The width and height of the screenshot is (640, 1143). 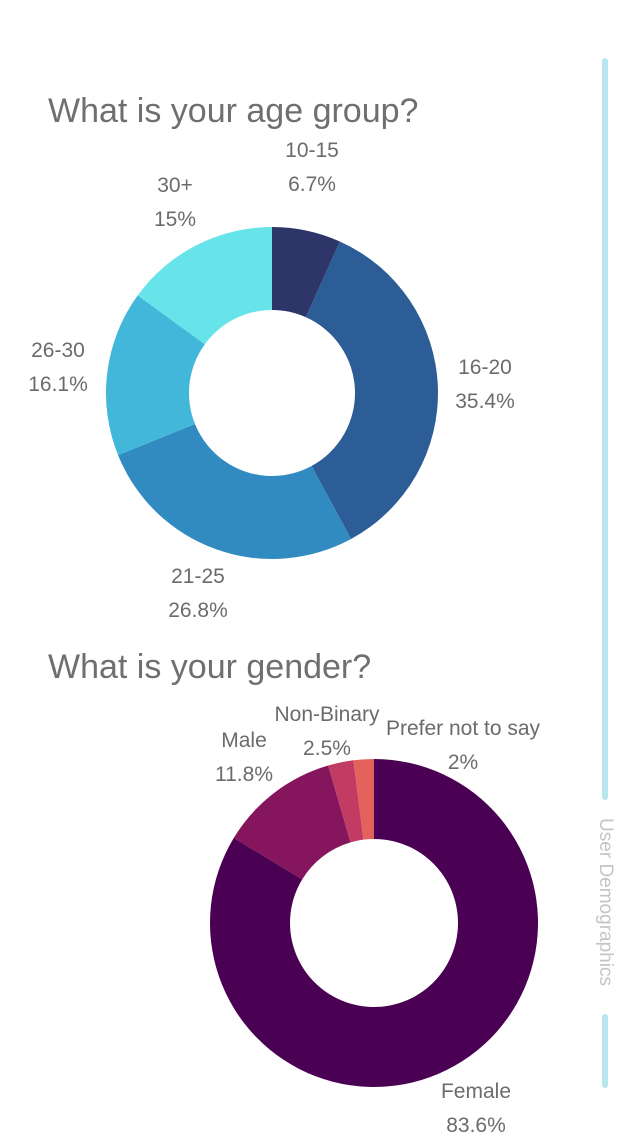 What do you see at coordinates (244, 774) in the screenshot?
I see `gender-label-male-value: 11.8%` at bounding box center [244, 774].